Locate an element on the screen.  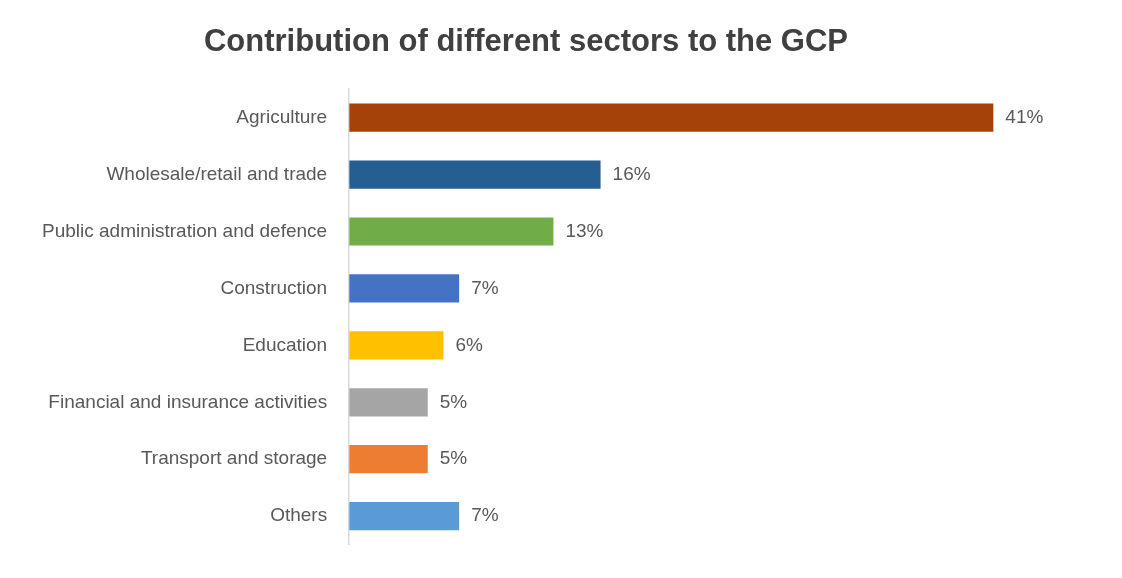
y-tick-label: Transport and storage is located at coordinates (234, 458).